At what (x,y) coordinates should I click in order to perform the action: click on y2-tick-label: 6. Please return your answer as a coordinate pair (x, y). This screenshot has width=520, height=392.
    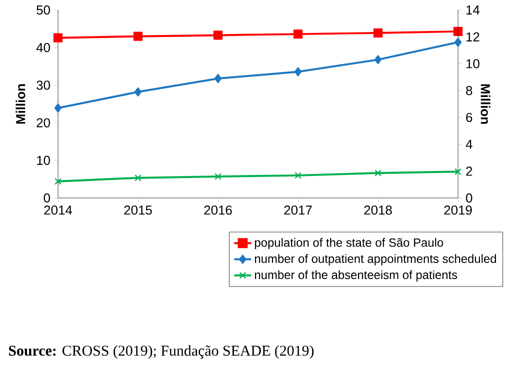
    Looking at the image, I should click on (469, 117).